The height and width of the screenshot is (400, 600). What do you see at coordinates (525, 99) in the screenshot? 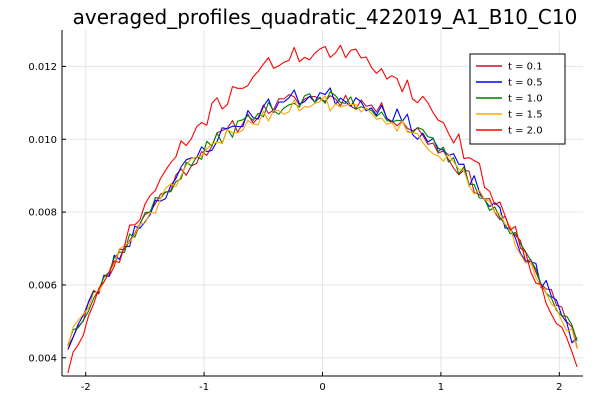
I see `legend-label: t = 1.0` at bounding box center [525, 99].